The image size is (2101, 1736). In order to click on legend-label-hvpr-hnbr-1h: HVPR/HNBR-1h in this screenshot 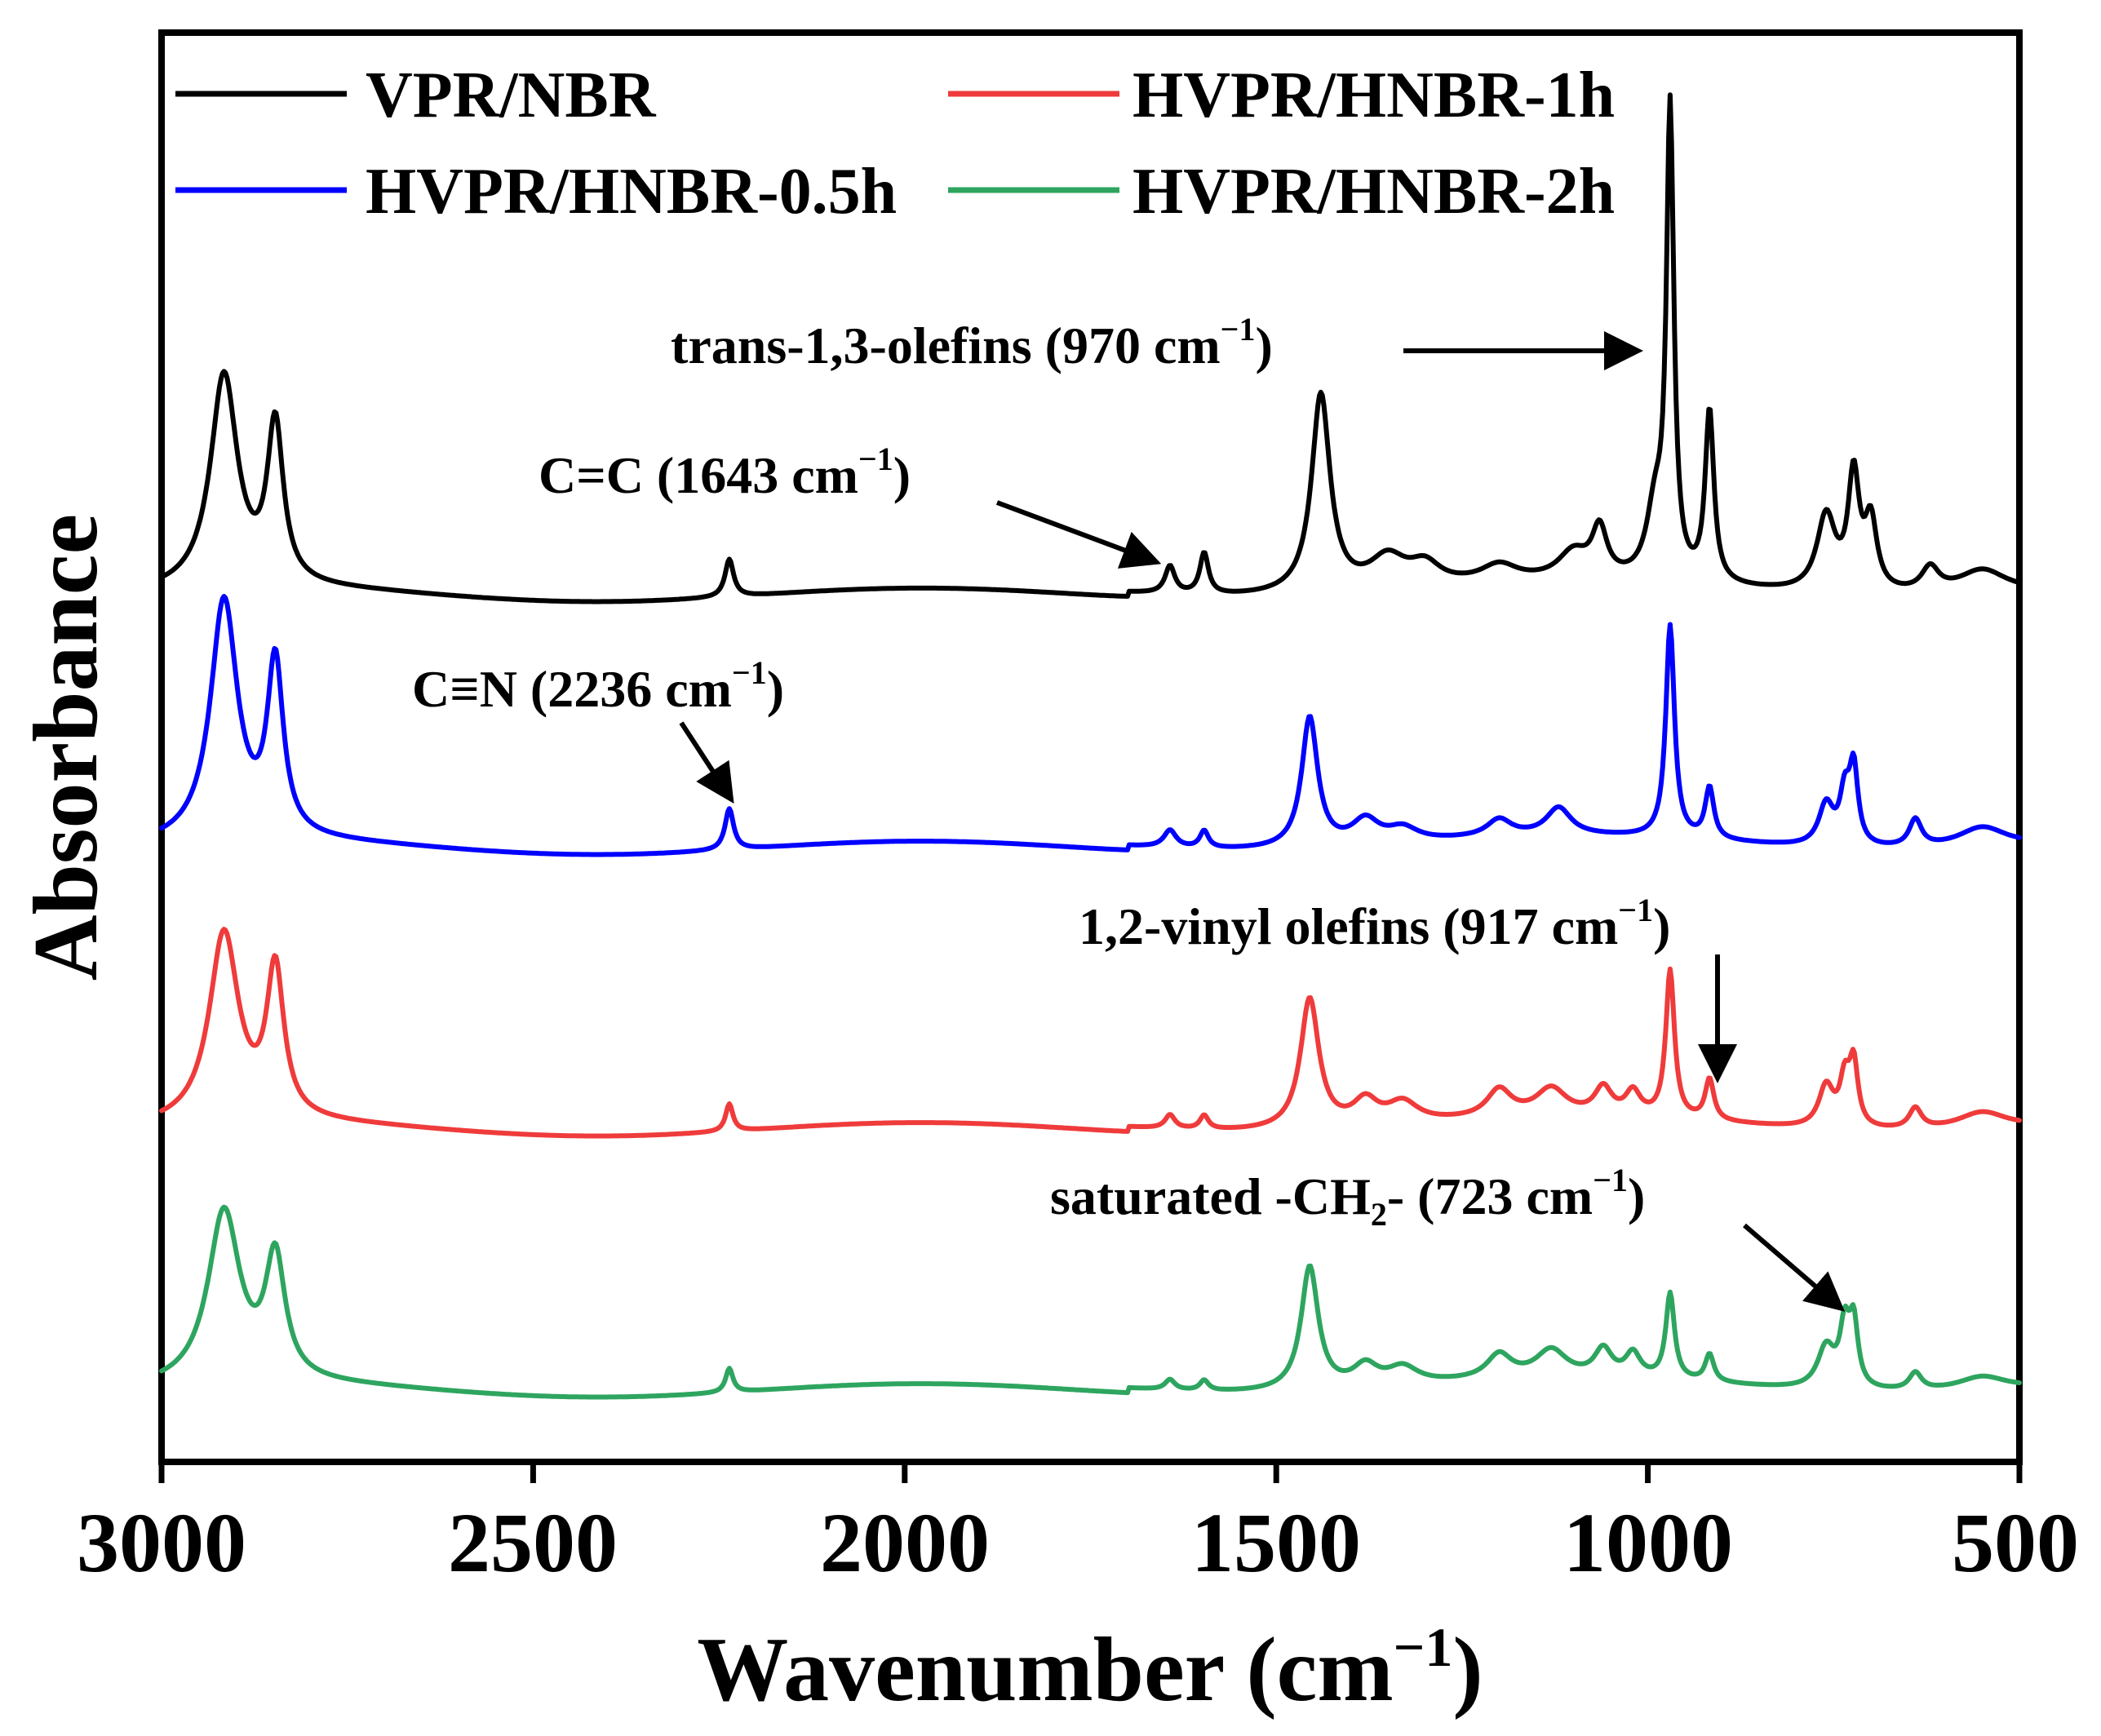, I will do `click(1374, 95)`.